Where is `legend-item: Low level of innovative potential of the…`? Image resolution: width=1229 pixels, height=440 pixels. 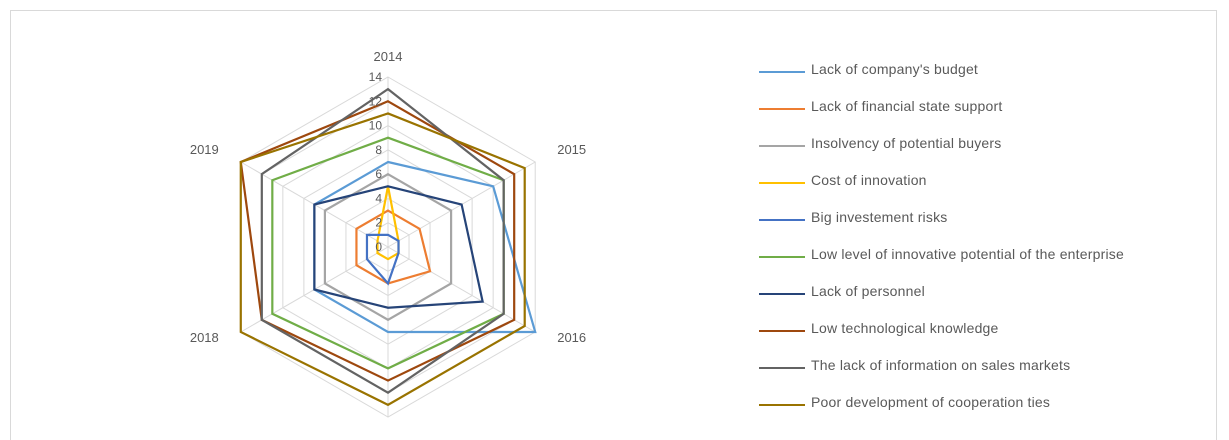 legend-item: Low level of innovative potential of the… is located at coordinates (969, 259).